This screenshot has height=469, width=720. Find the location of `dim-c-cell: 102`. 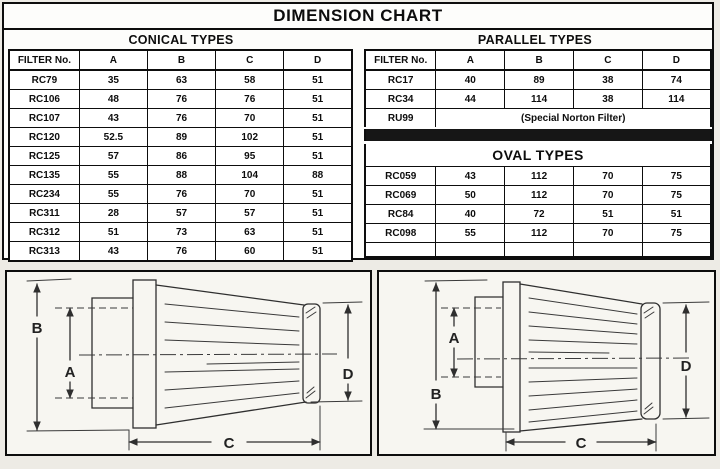

dim-c-cell: 102 is located at coordinates (250, 137).